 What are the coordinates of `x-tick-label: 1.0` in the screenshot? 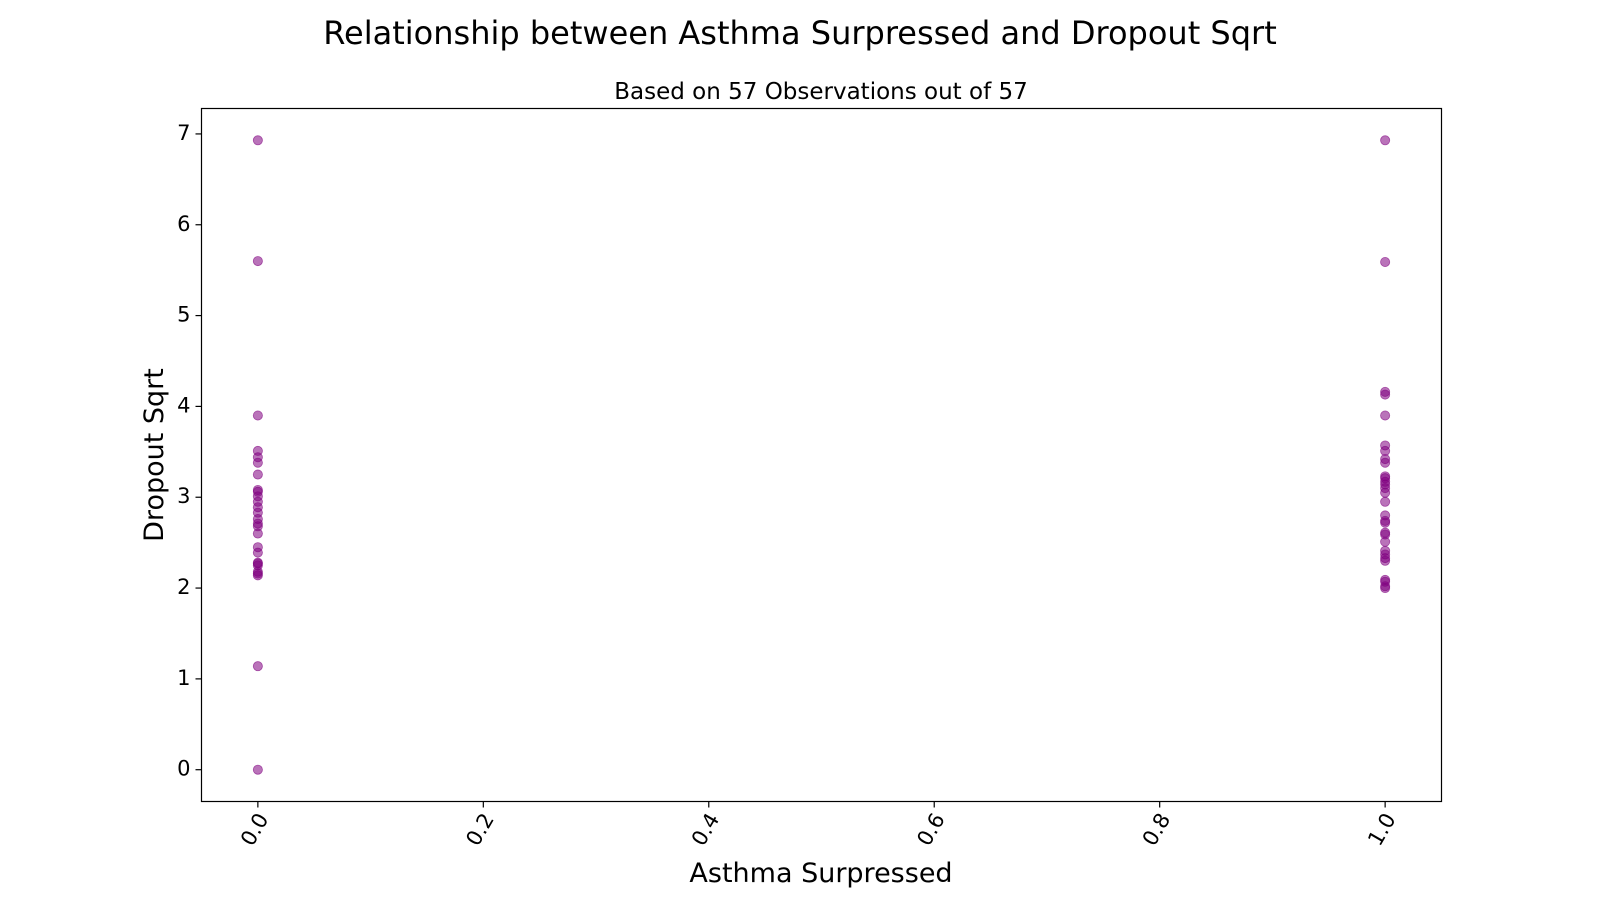 It's located at (1381, 829).